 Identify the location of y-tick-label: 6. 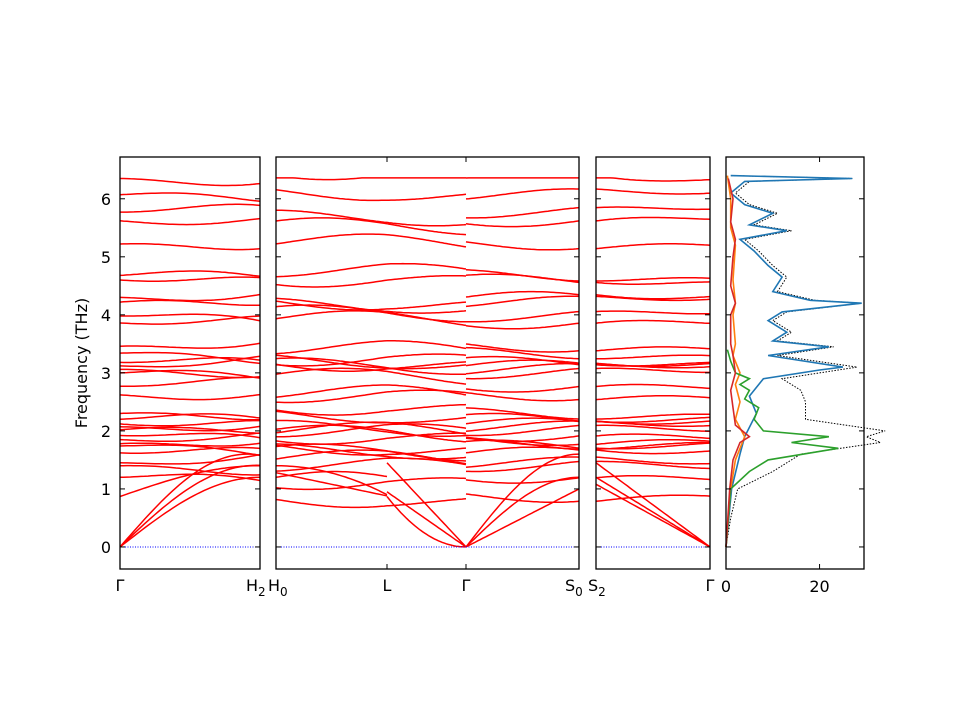
(106, 199).